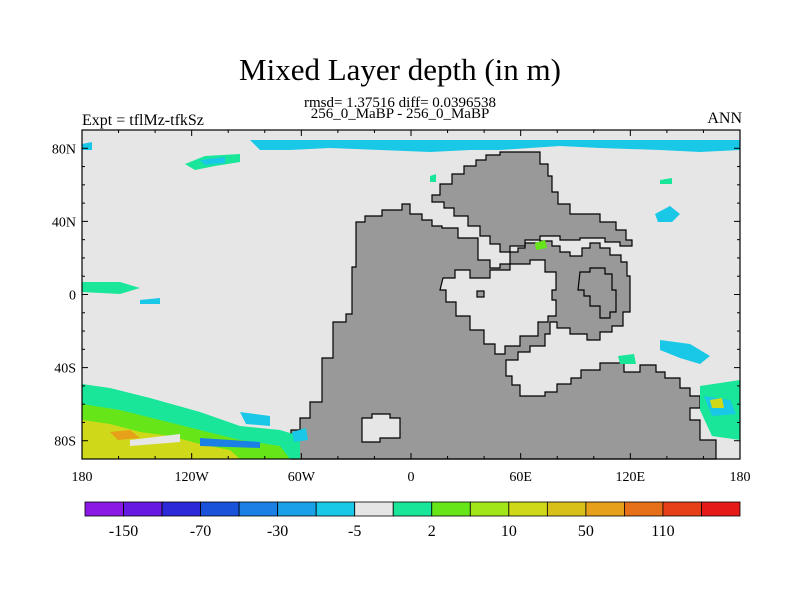 The width and height of the screenshot is (800, 600). Describe the element at coordinates (400, 114) in the screenshot. I see `chart-subtitle-cases: 256_0_MaBP - 256_0_MaBP` at that location.